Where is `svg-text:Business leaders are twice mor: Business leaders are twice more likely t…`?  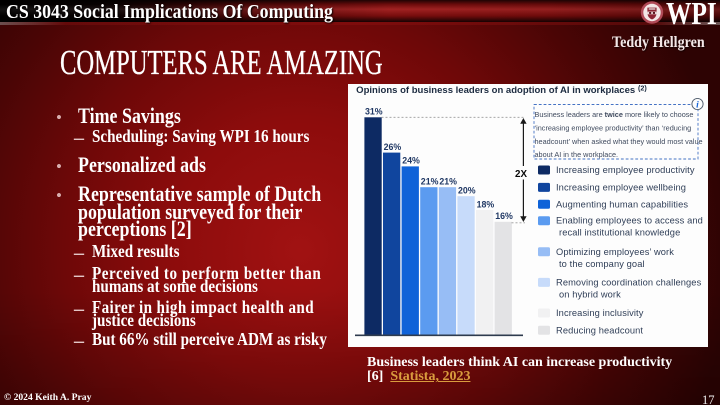
svg-text:Business leaders are twice mor: Business leaders are twice more likely t… is located at coordinates (614, 114).